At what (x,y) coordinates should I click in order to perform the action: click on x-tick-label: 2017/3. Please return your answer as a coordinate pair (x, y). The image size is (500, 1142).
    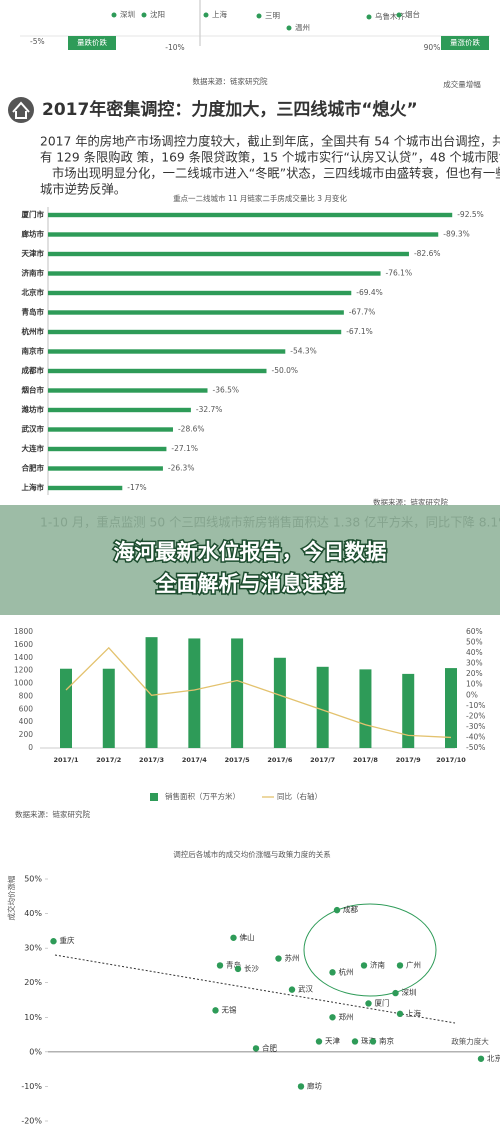
    Looking at the image, I should click on (151, 760).